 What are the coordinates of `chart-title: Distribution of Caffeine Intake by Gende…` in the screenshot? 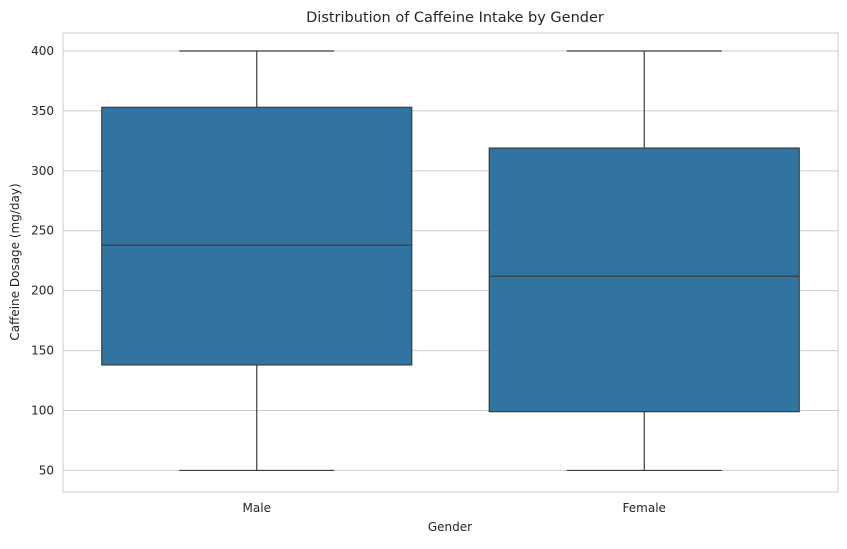 It's located at (455, 18).